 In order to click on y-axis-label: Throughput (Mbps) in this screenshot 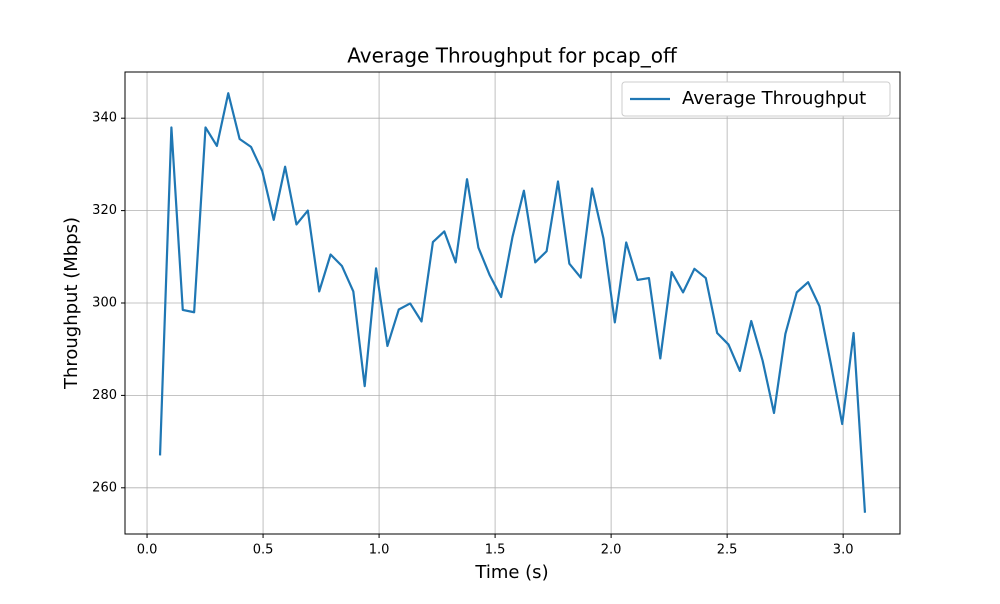, I will do `click(71, 303)`.